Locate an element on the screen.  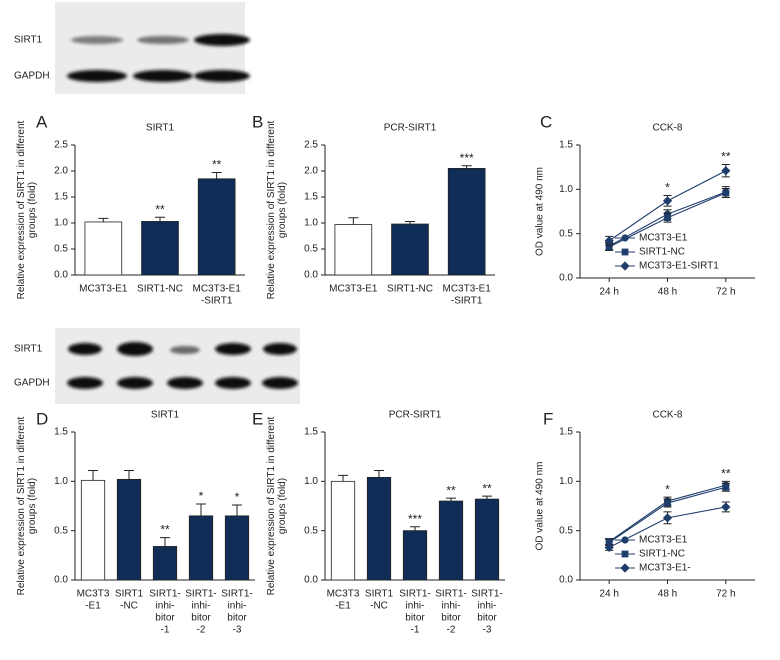
x-tick-label: 72 h is located at coordinates (725, 594).